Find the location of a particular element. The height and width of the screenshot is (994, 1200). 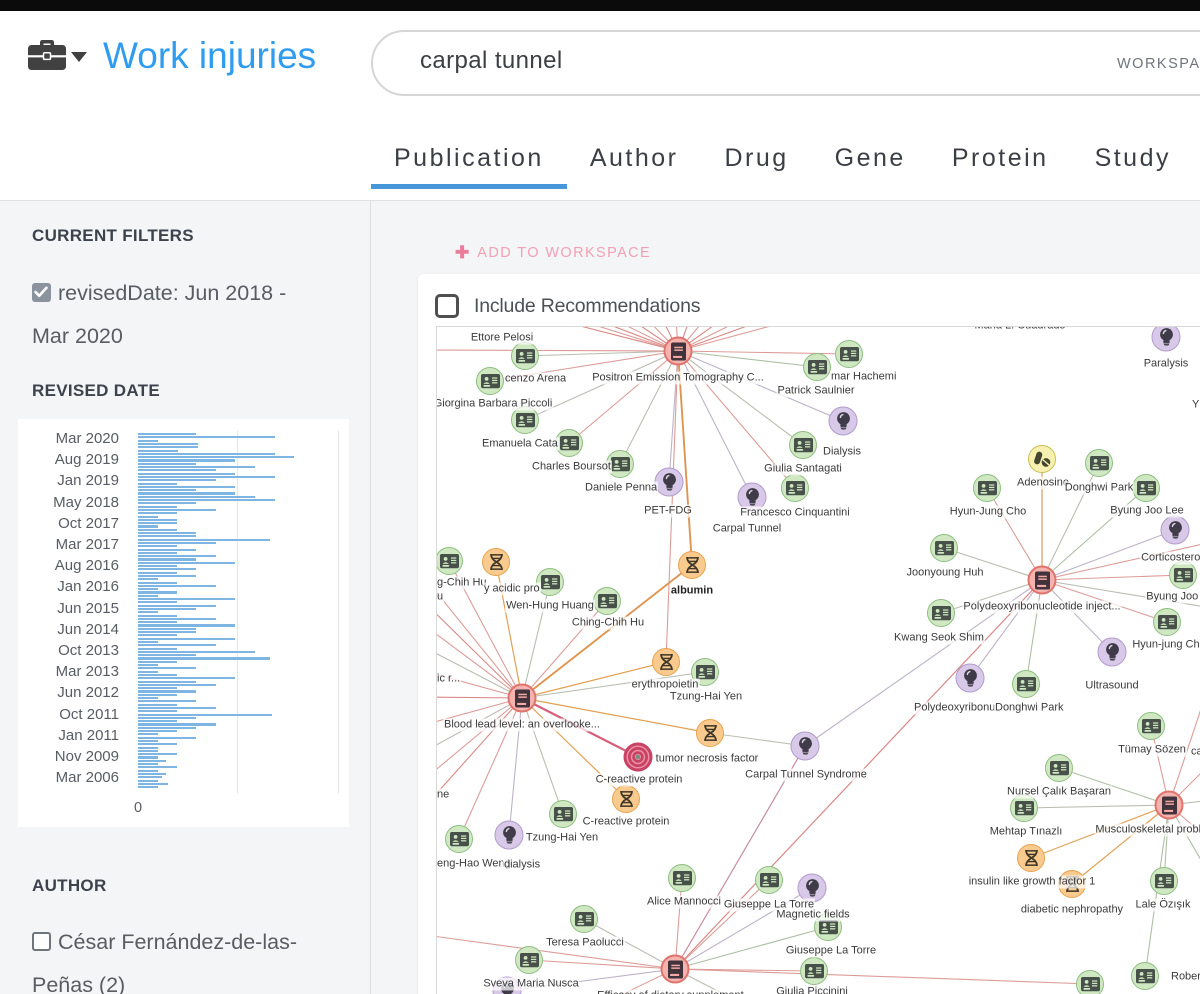

workspace-scope-label: WORKSPACE is located at coordinates (1158, 64).